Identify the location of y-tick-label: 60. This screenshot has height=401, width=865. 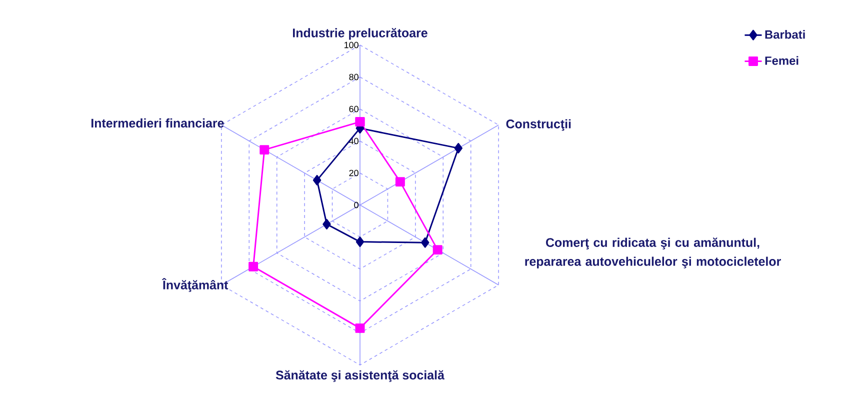
(353, 109).